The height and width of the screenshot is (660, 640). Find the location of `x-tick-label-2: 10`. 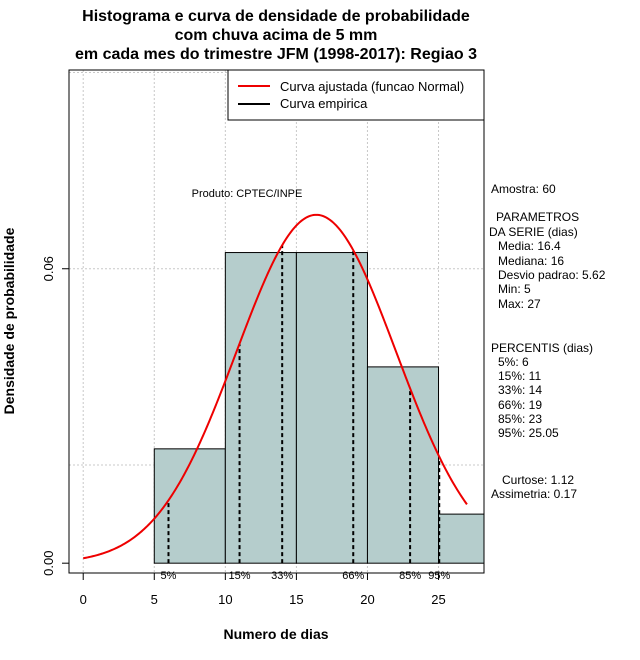

x-tick-label-2: 10 is located at coordinates (225, 599).